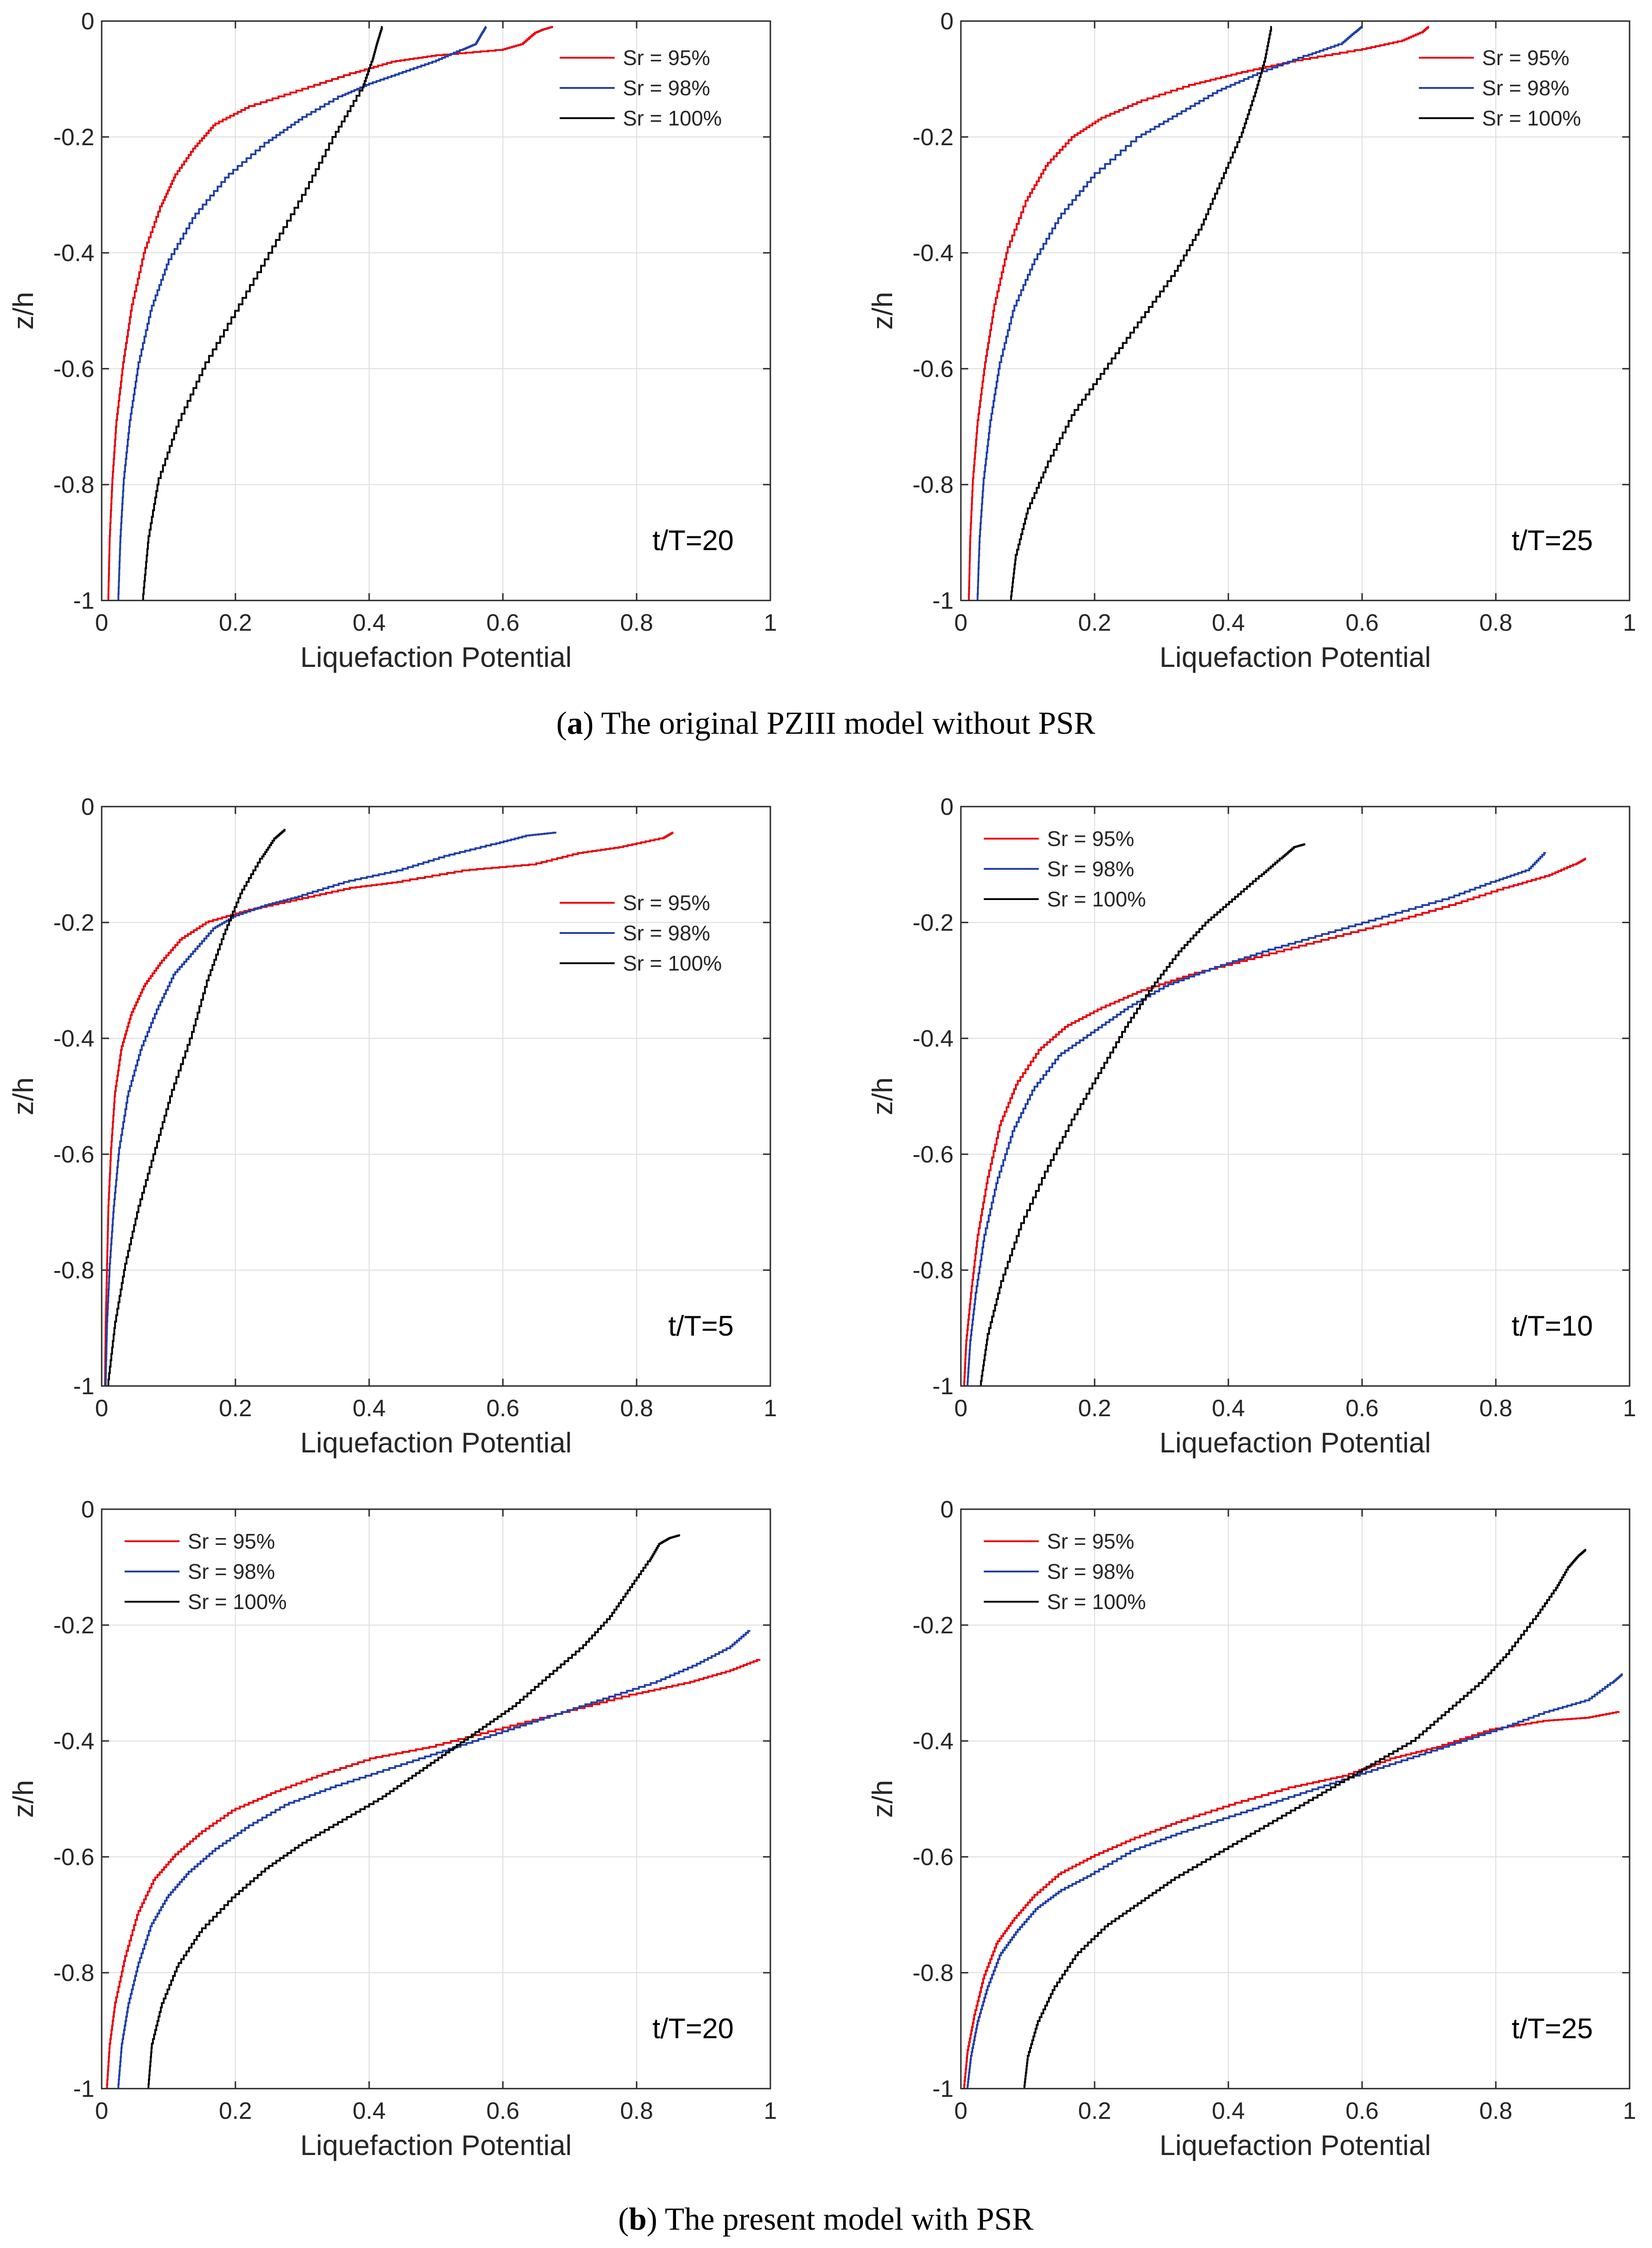 The image size is (1652, 2248). I want to click on caption-b-label: b, so click(638, 2219).